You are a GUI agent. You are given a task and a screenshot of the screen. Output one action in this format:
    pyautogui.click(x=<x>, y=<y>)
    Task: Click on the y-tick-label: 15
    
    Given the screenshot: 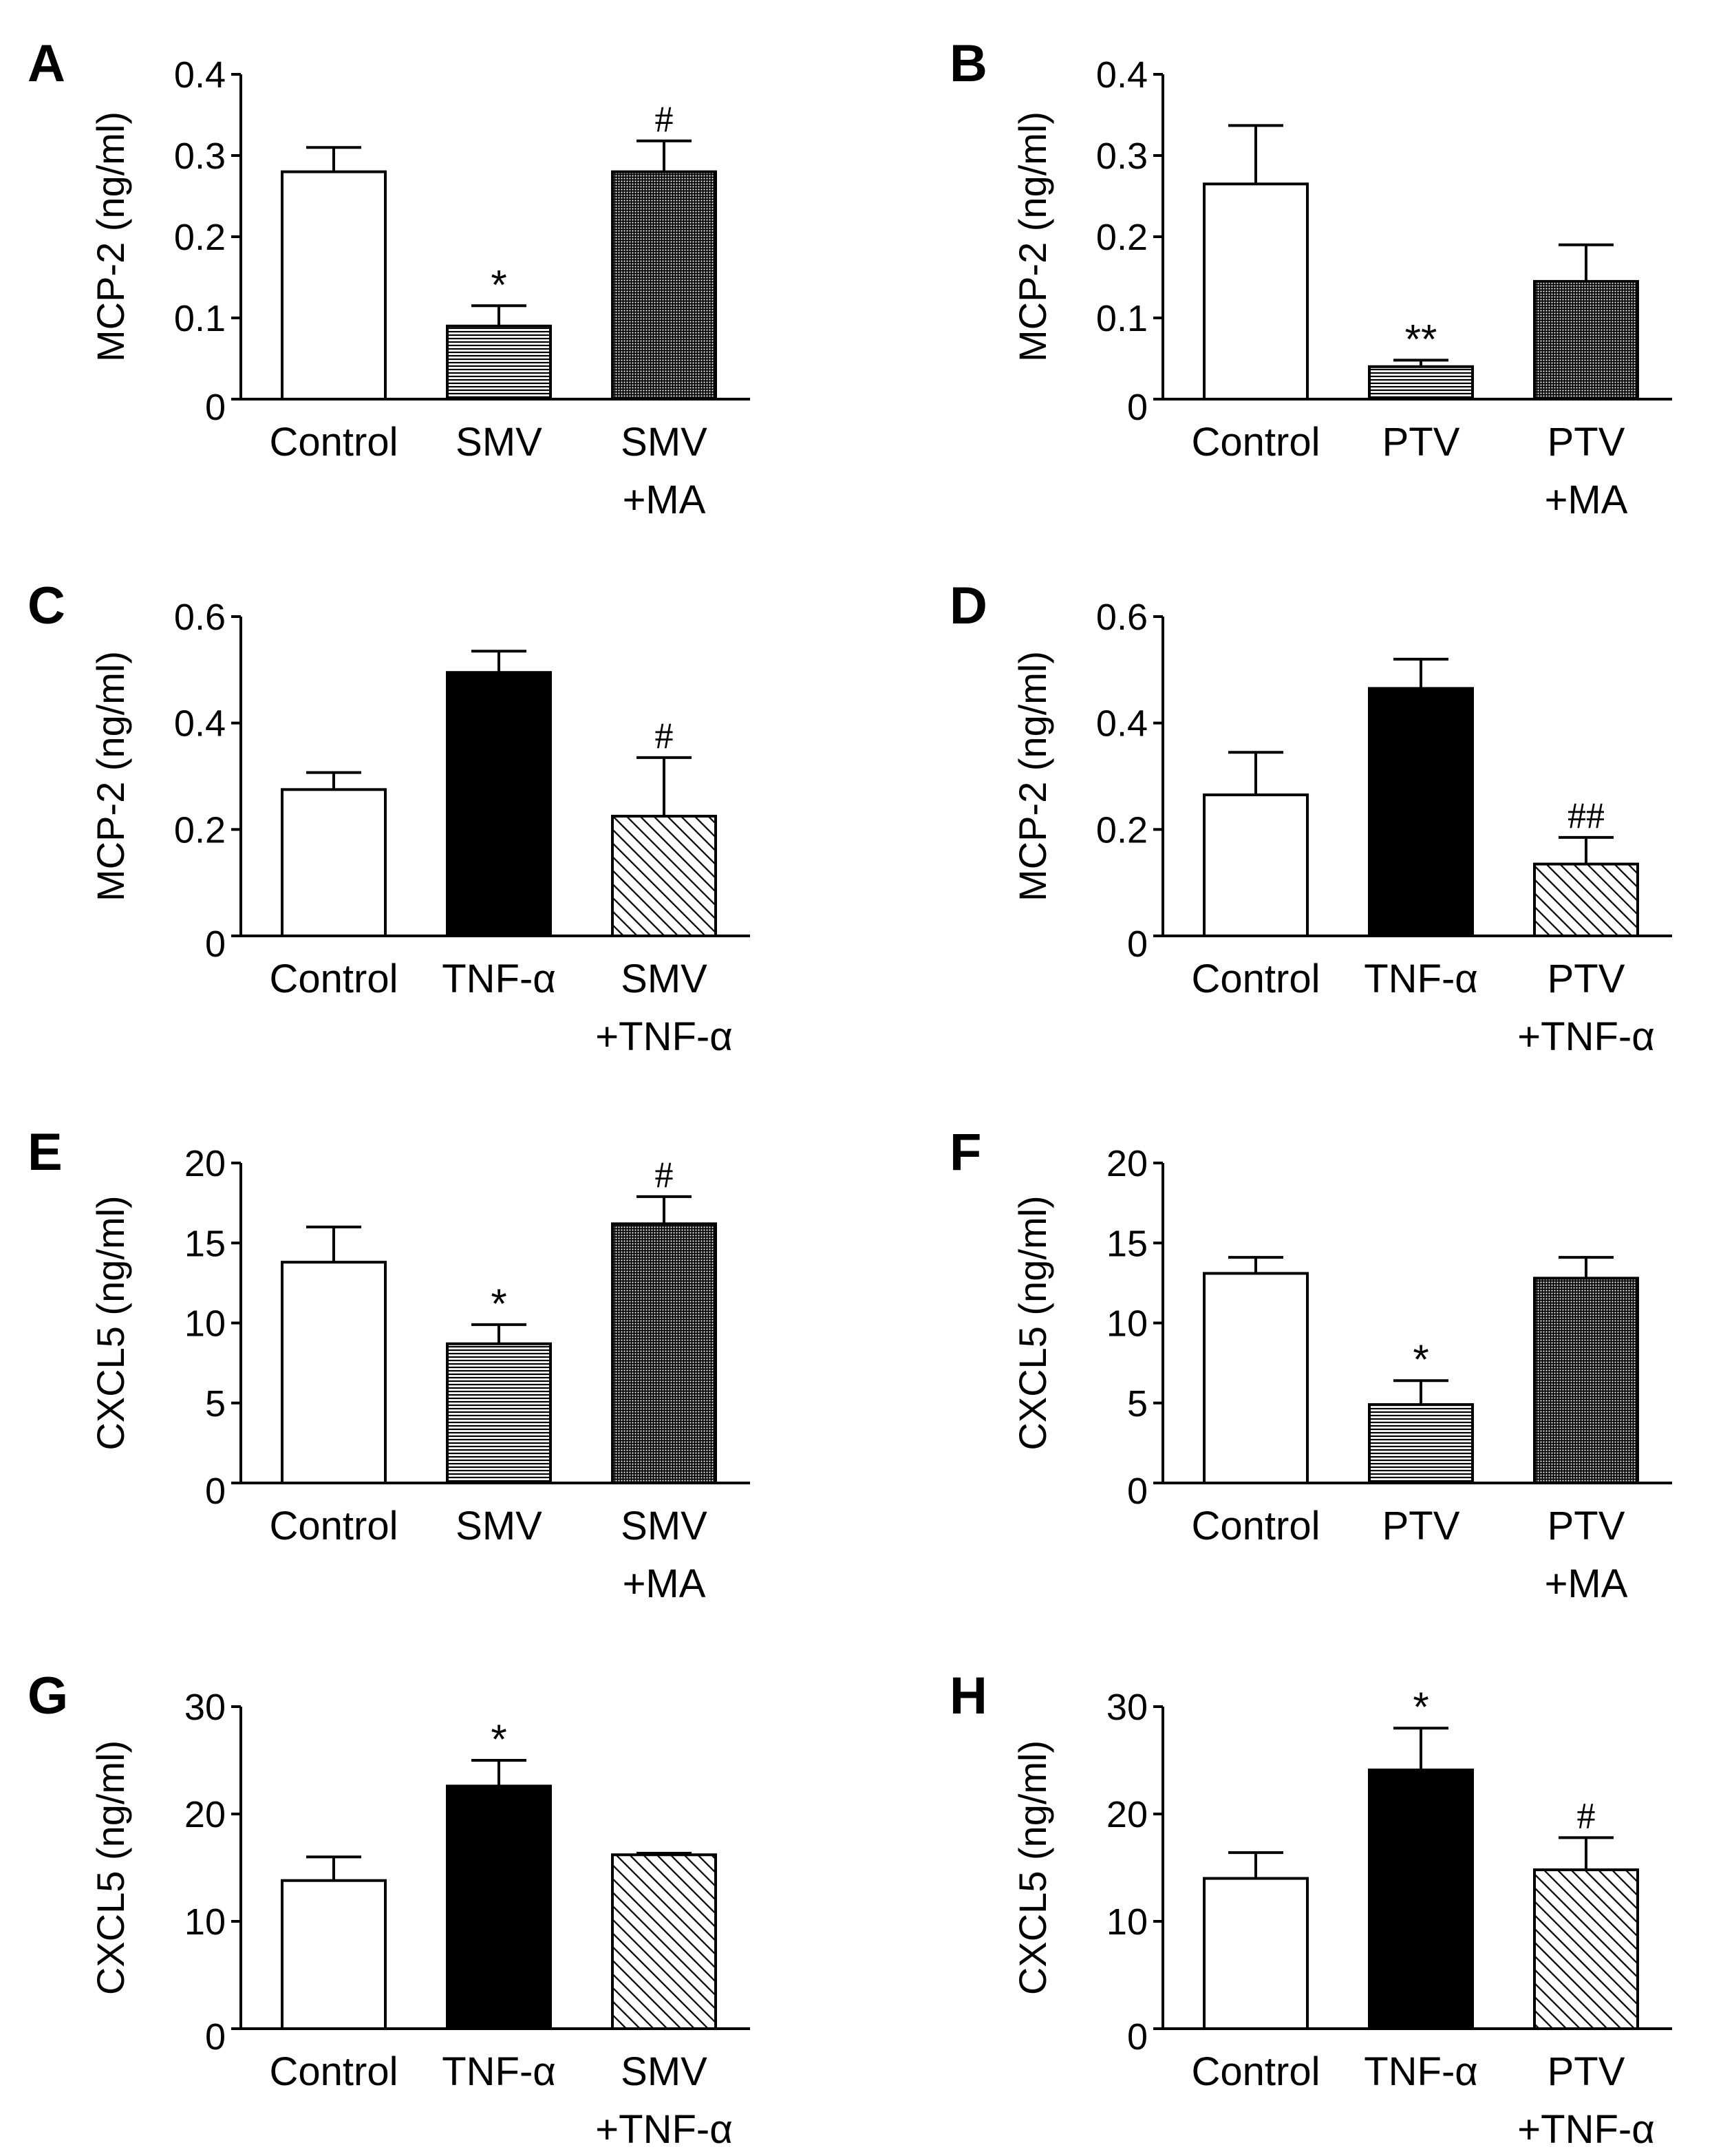 What is the action you would take?
    pyautogui.click(x=1127, y=1243)
    